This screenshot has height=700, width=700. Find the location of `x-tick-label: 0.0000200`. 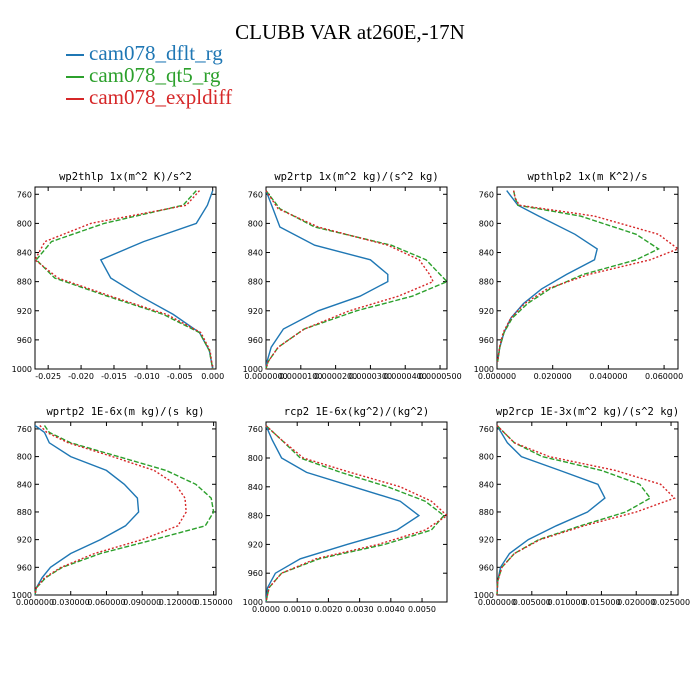

x-tick-label: 0.0000200 is located at coordinates (335, 376).